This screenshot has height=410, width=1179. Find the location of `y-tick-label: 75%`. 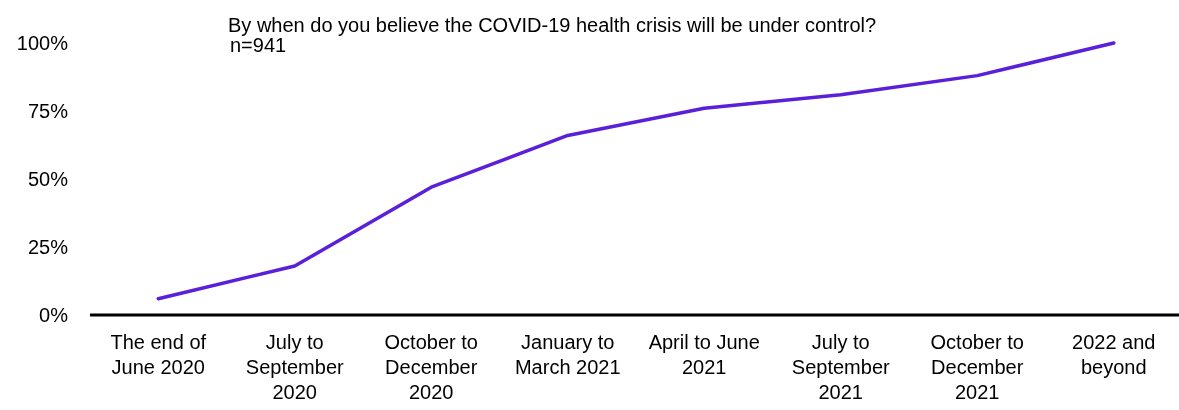

y-tick-label: 75% is located at coordinates (48, 111).